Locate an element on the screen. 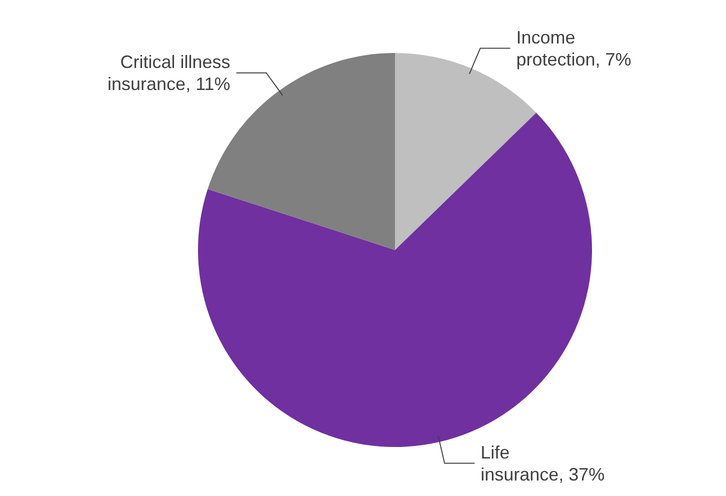  slice-label: Income protection, 7% is located at coordinates (574, 48).